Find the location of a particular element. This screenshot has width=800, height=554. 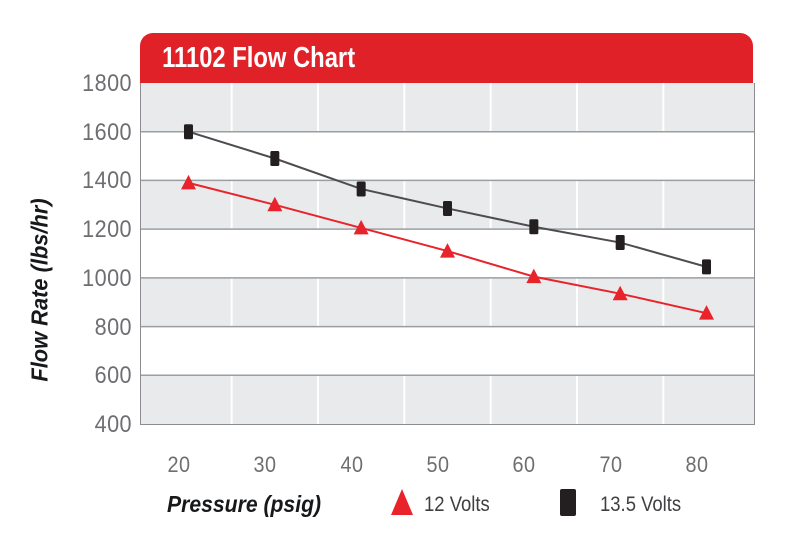

y-tick-label: 400 is located at coordinates (113, 424).